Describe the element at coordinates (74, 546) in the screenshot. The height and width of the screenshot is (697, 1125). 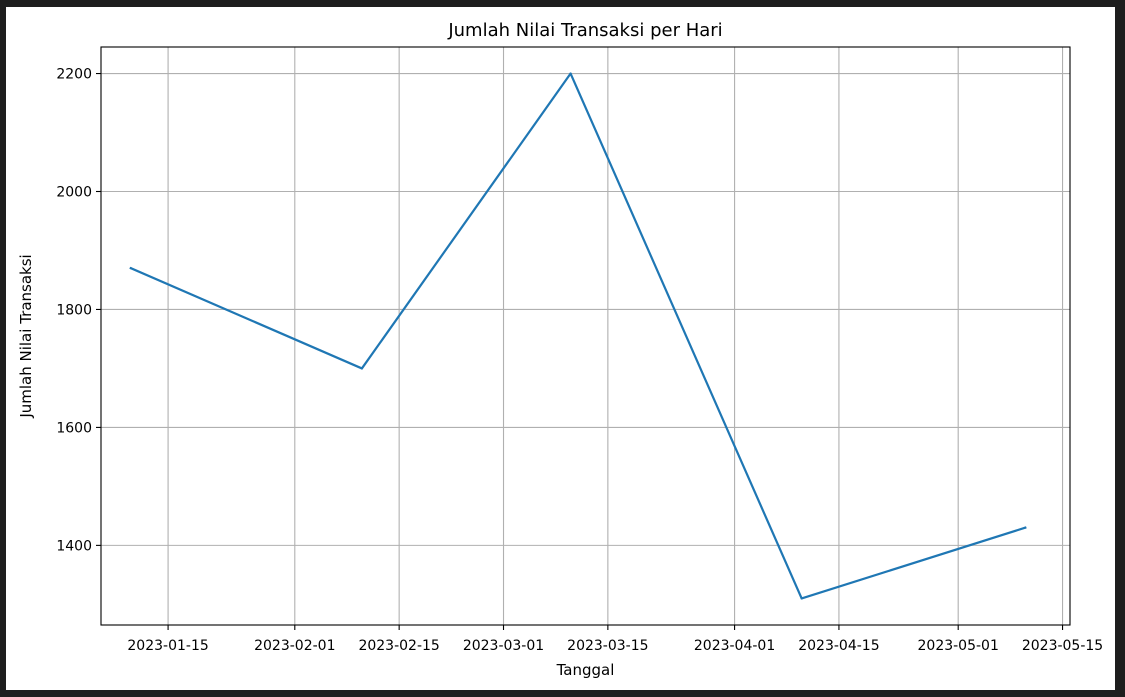
I see `y-tick-label: 1400` at that location.